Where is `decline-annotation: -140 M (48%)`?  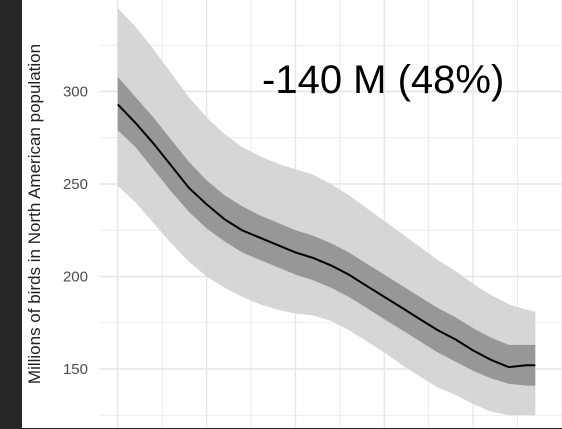
decline-annotation: -140 M (48%) is located at coordinates (383, 80).